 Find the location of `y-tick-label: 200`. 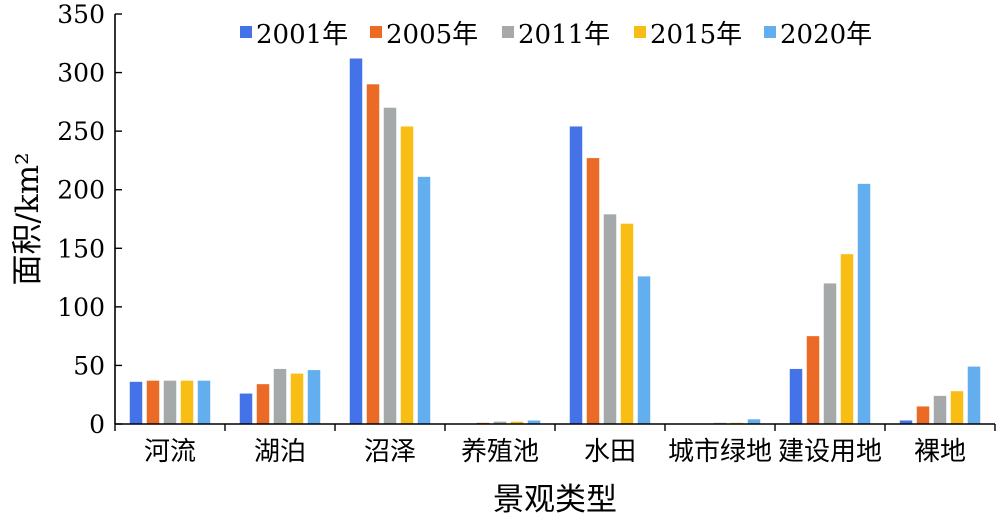

y-tick-label: 200 is located at coordinates (81, 190).